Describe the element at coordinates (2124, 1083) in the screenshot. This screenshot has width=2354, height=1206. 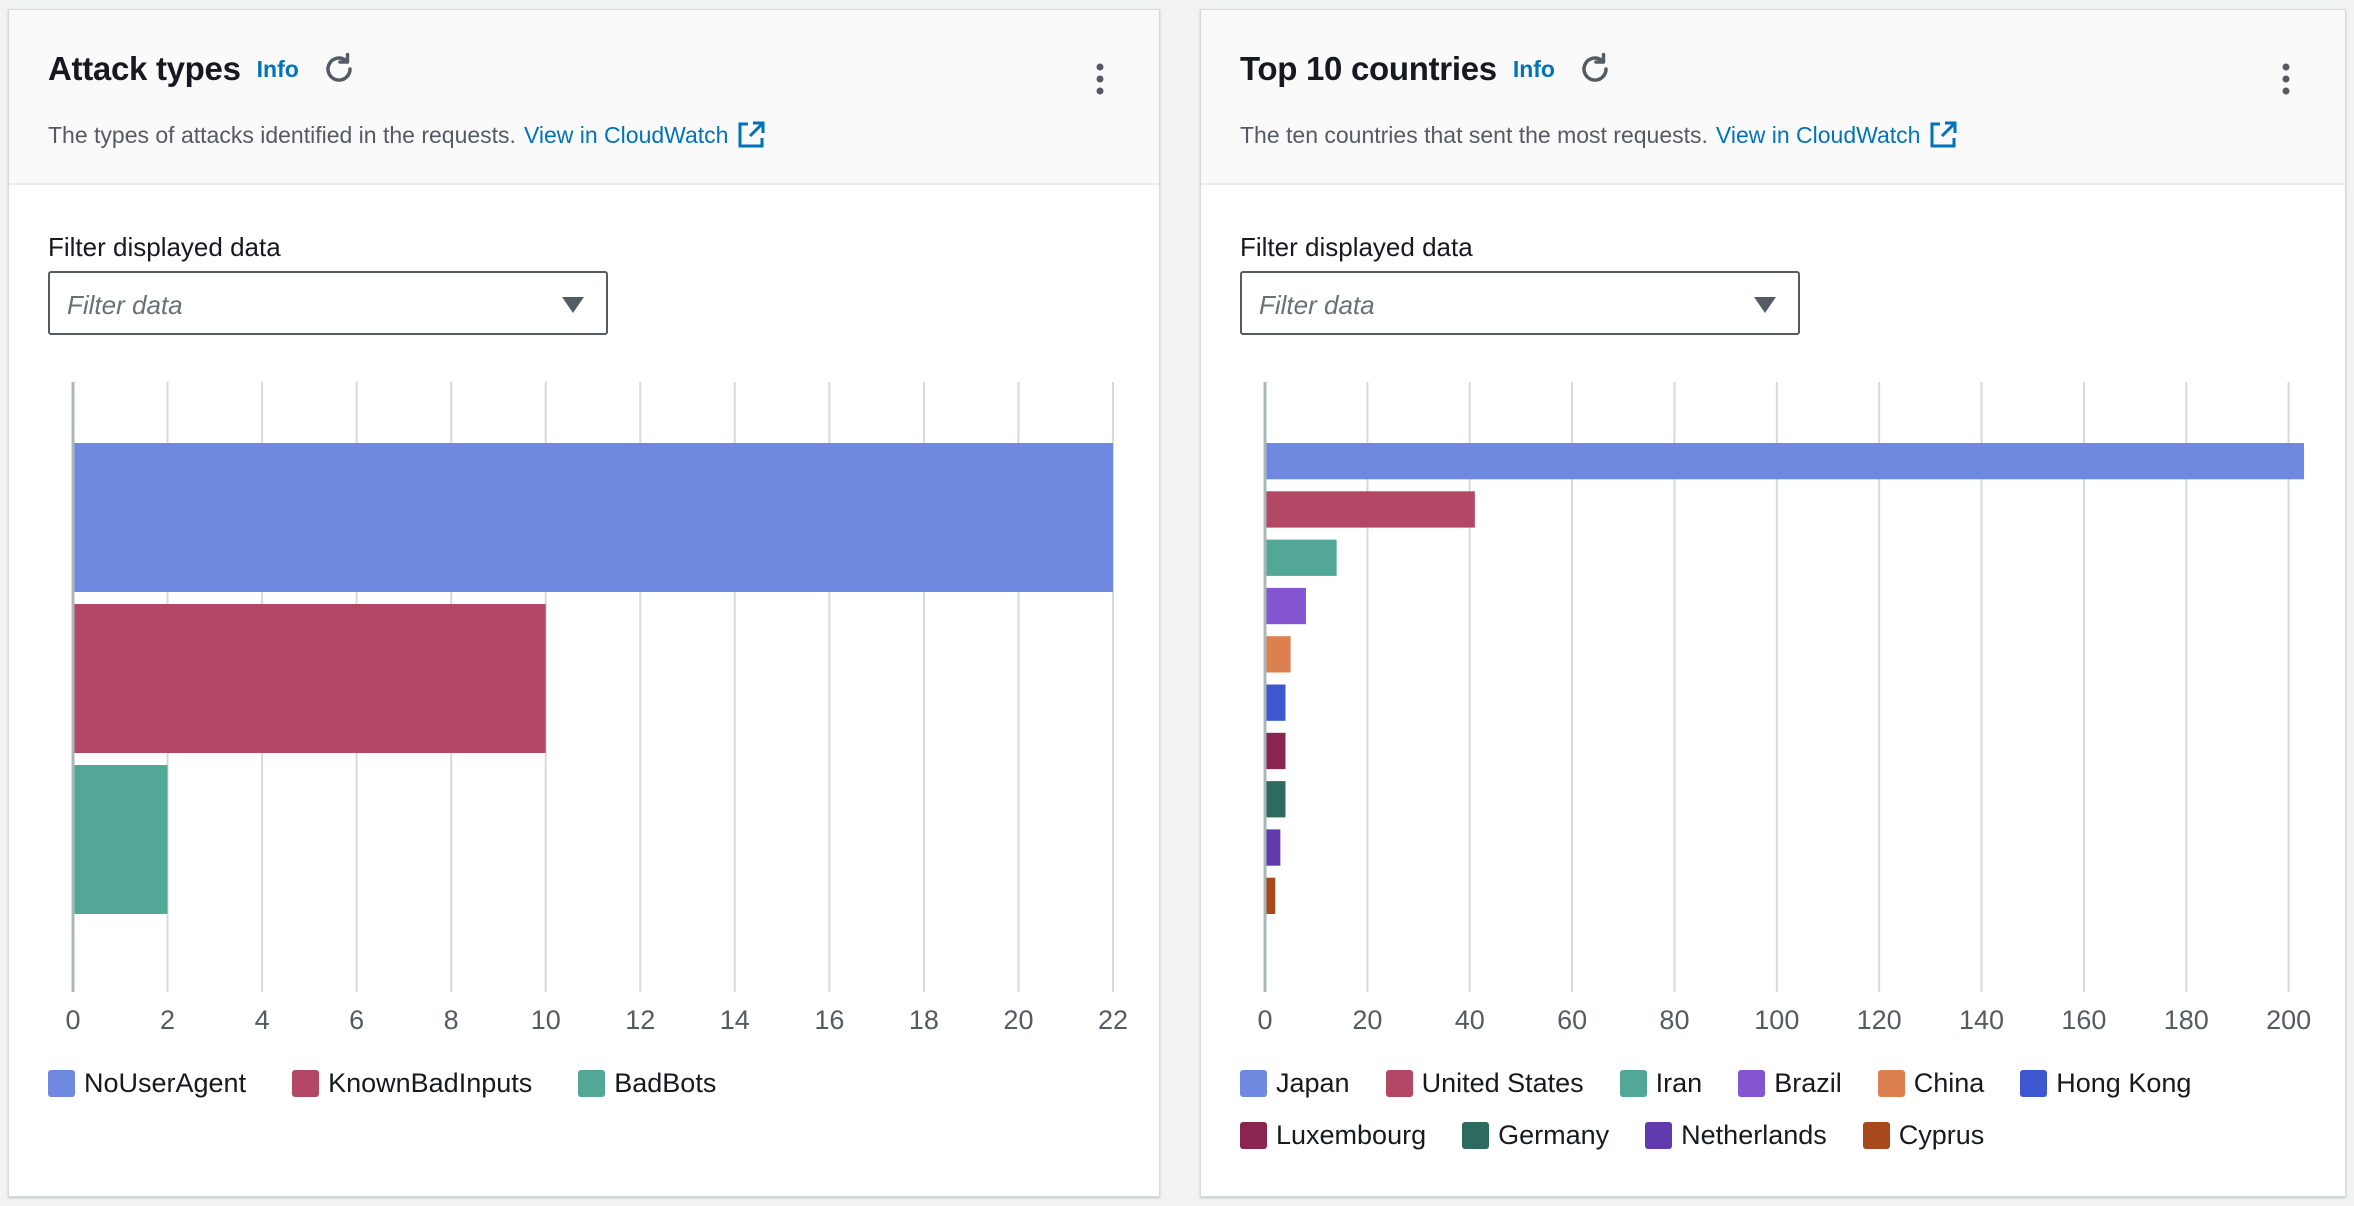
I see `legend-label: Hong Kong` at that location.